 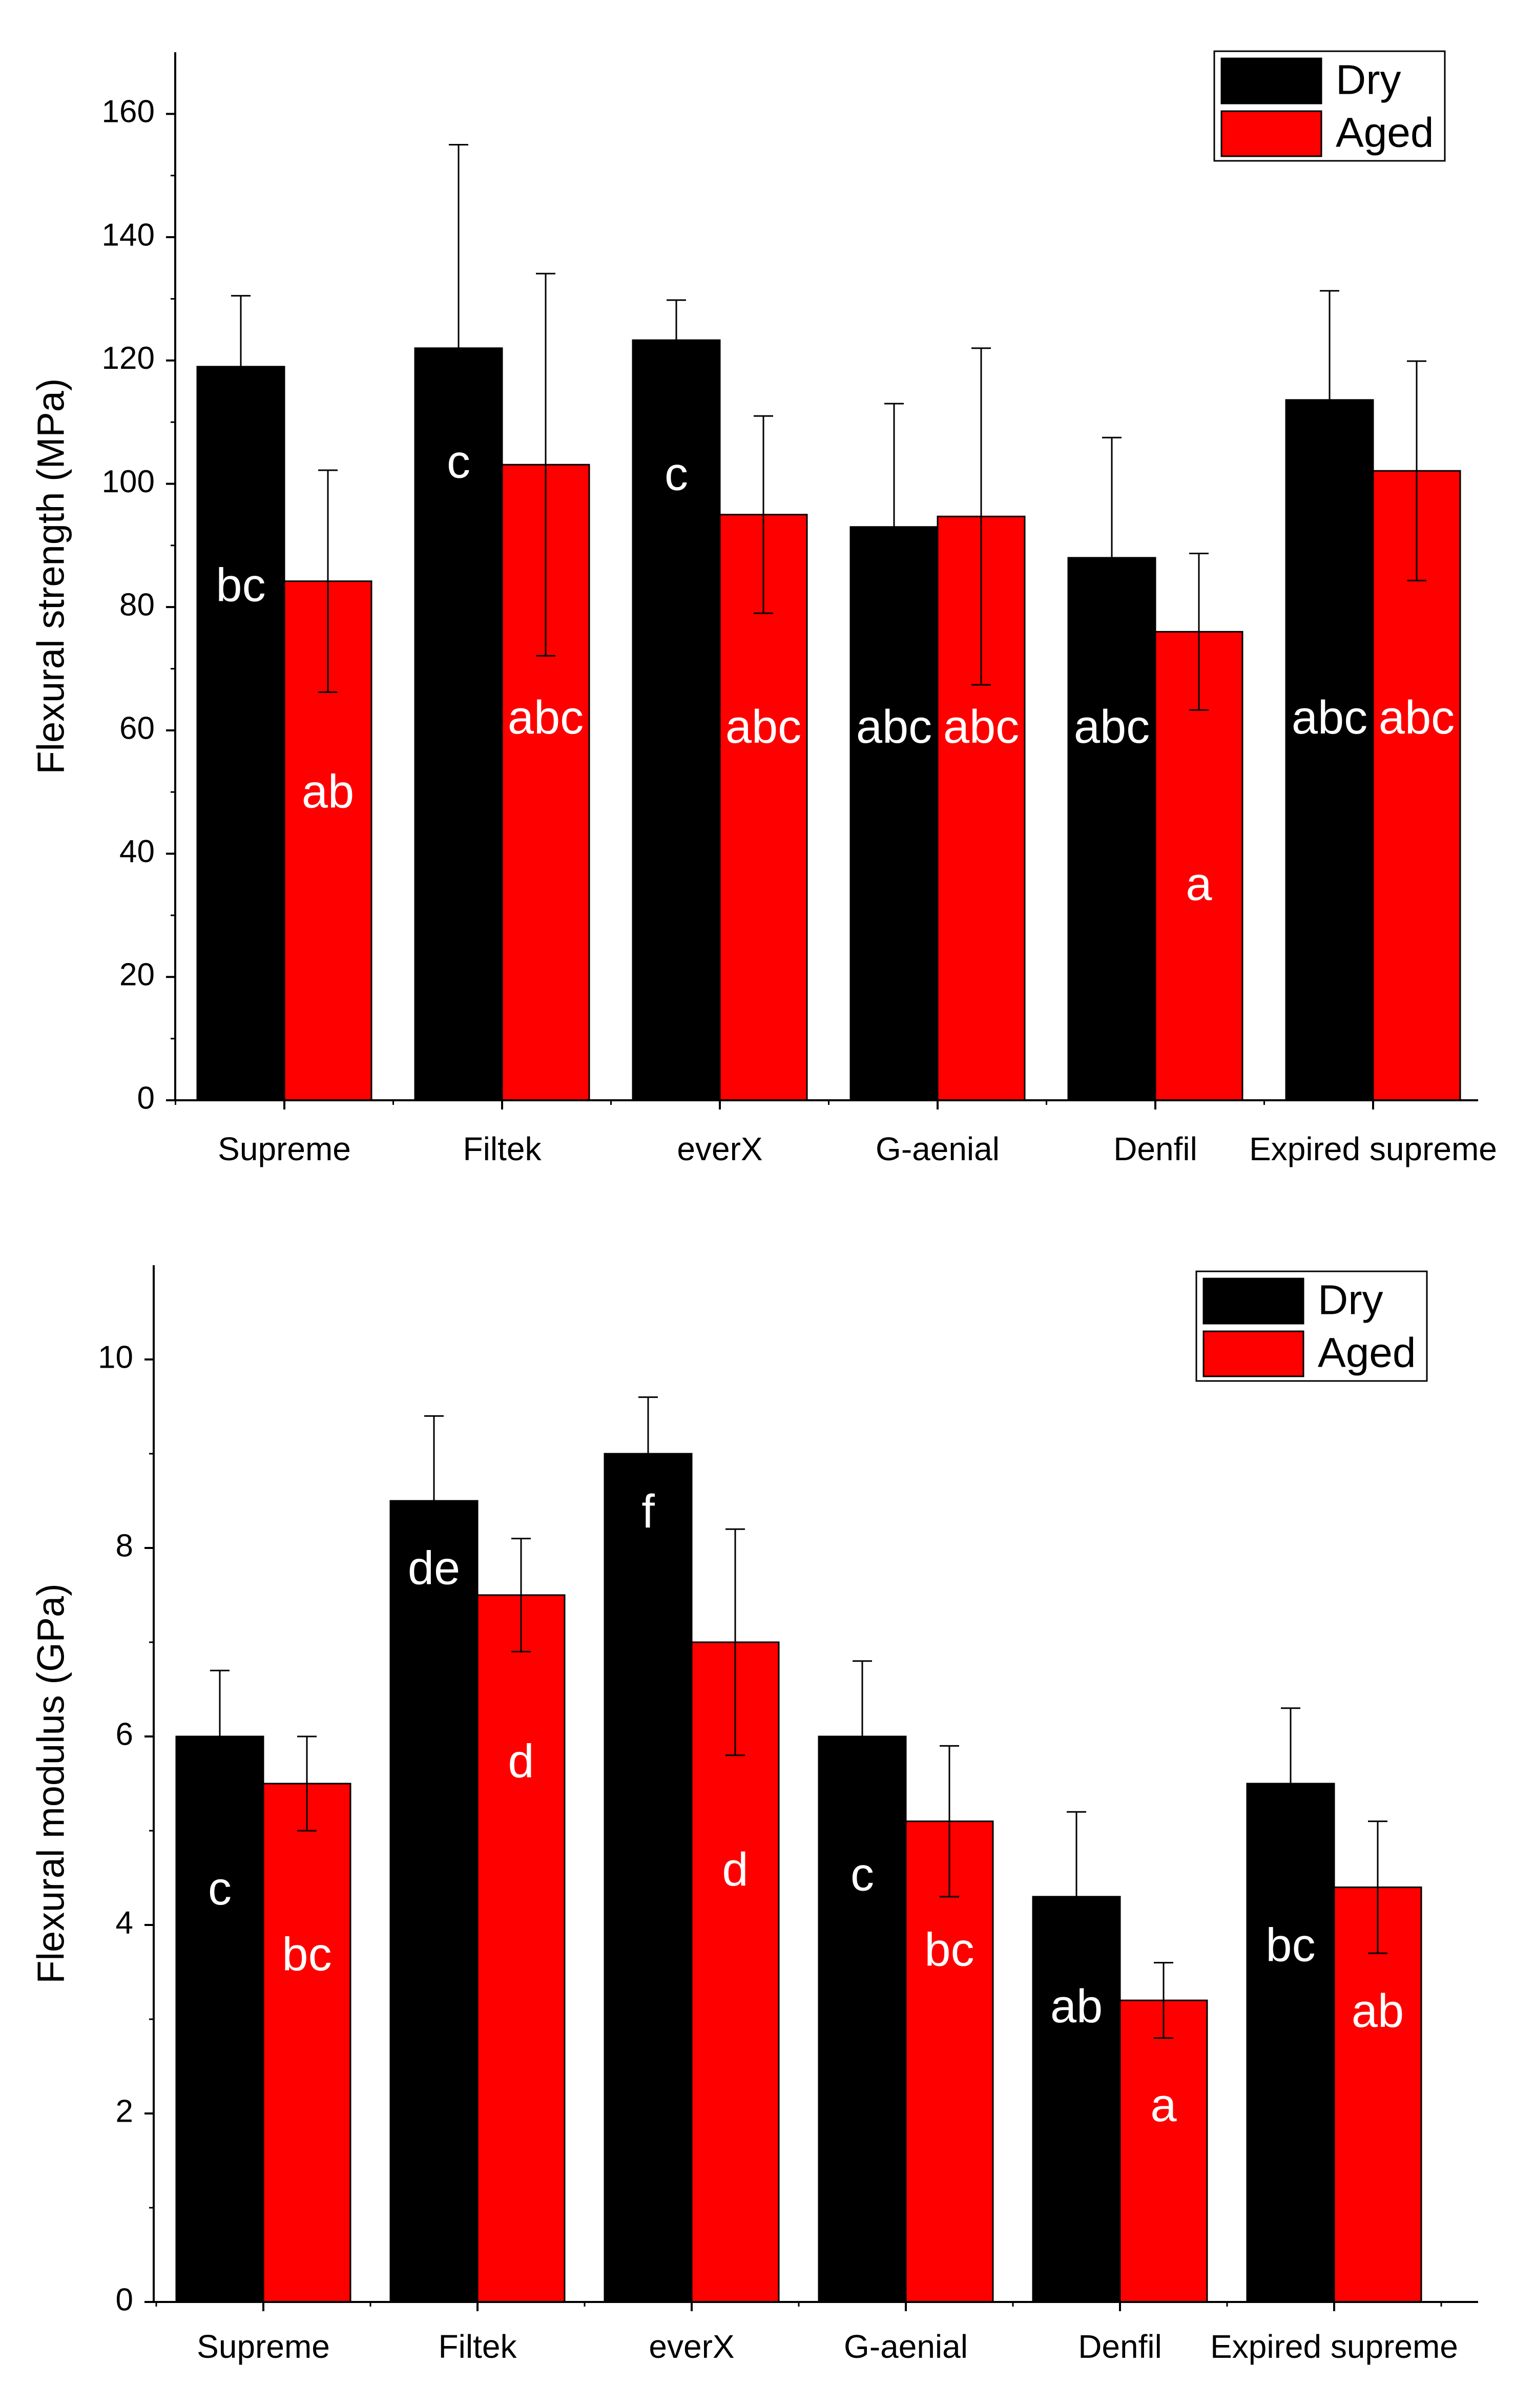 I want to click on chart2-bar-dry-everx, so click(x=648, y=1878).